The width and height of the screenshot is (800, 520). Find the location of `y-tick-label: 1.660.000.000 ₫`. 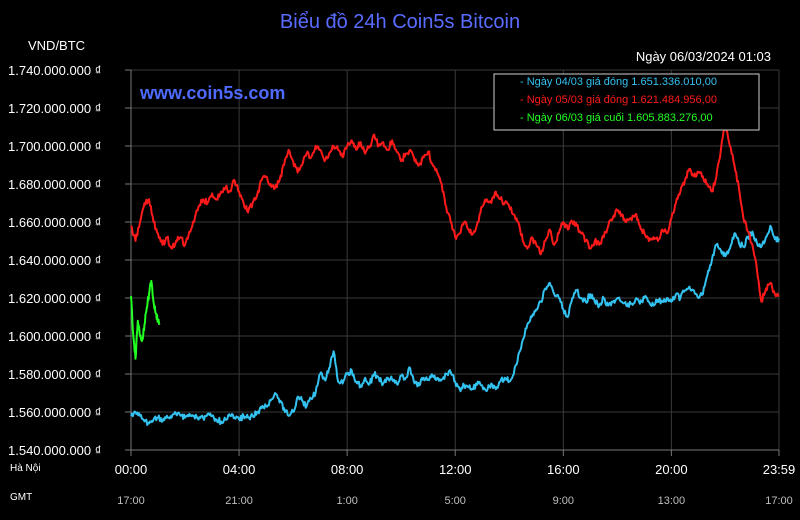

y-tick-label: 1.660.000.000 ₫ is located at coordinates (54, 222).